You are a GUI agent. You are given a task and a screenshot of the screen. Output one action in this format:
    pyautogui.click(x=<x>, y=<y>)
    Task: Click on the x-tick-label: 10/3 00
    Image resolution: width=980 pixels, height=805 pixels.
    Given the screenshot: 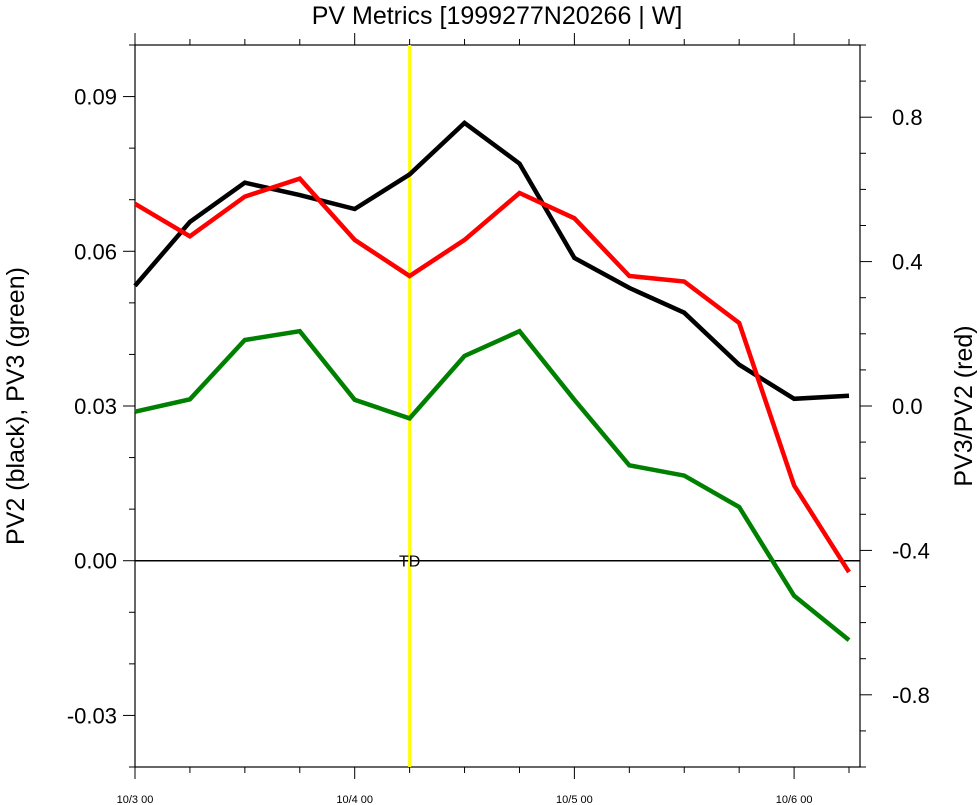 What is the action you would take?
    pyautogui.click(x=135, y=799)
    